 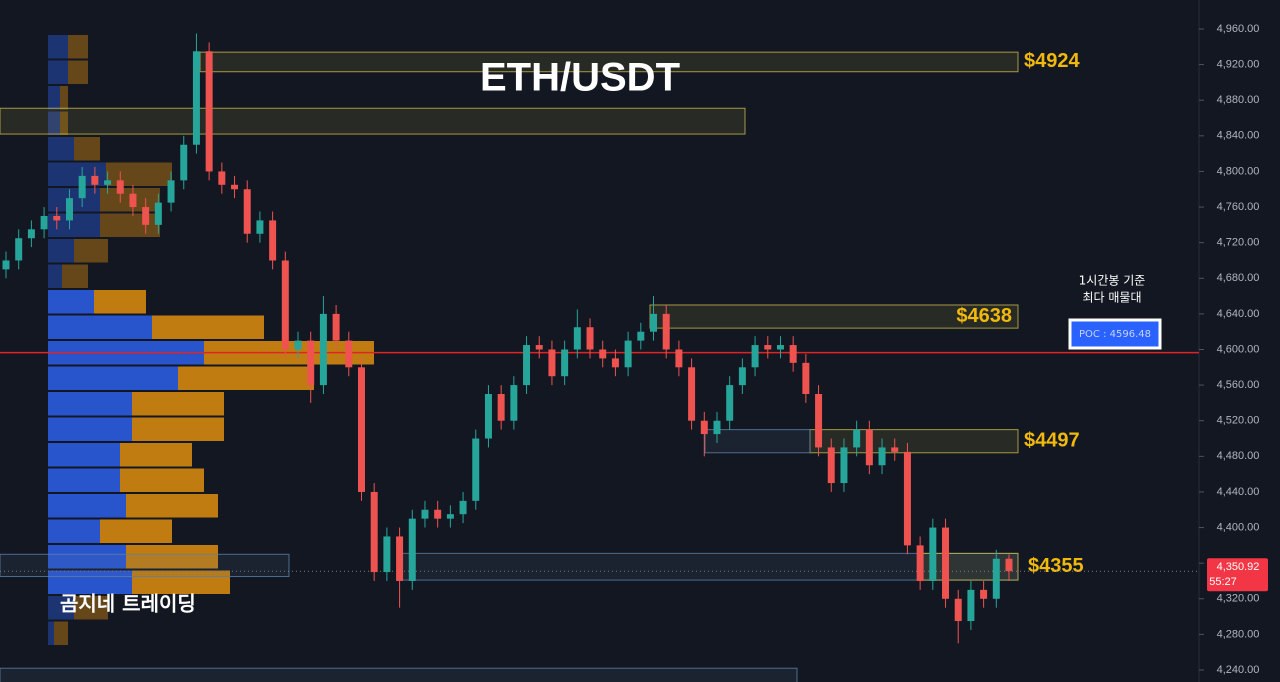 What do you see at coordinates (1238, 29) in the screenshot?
I see `y-tick-label: 4,960.00` at bounding box center [1238, 29].